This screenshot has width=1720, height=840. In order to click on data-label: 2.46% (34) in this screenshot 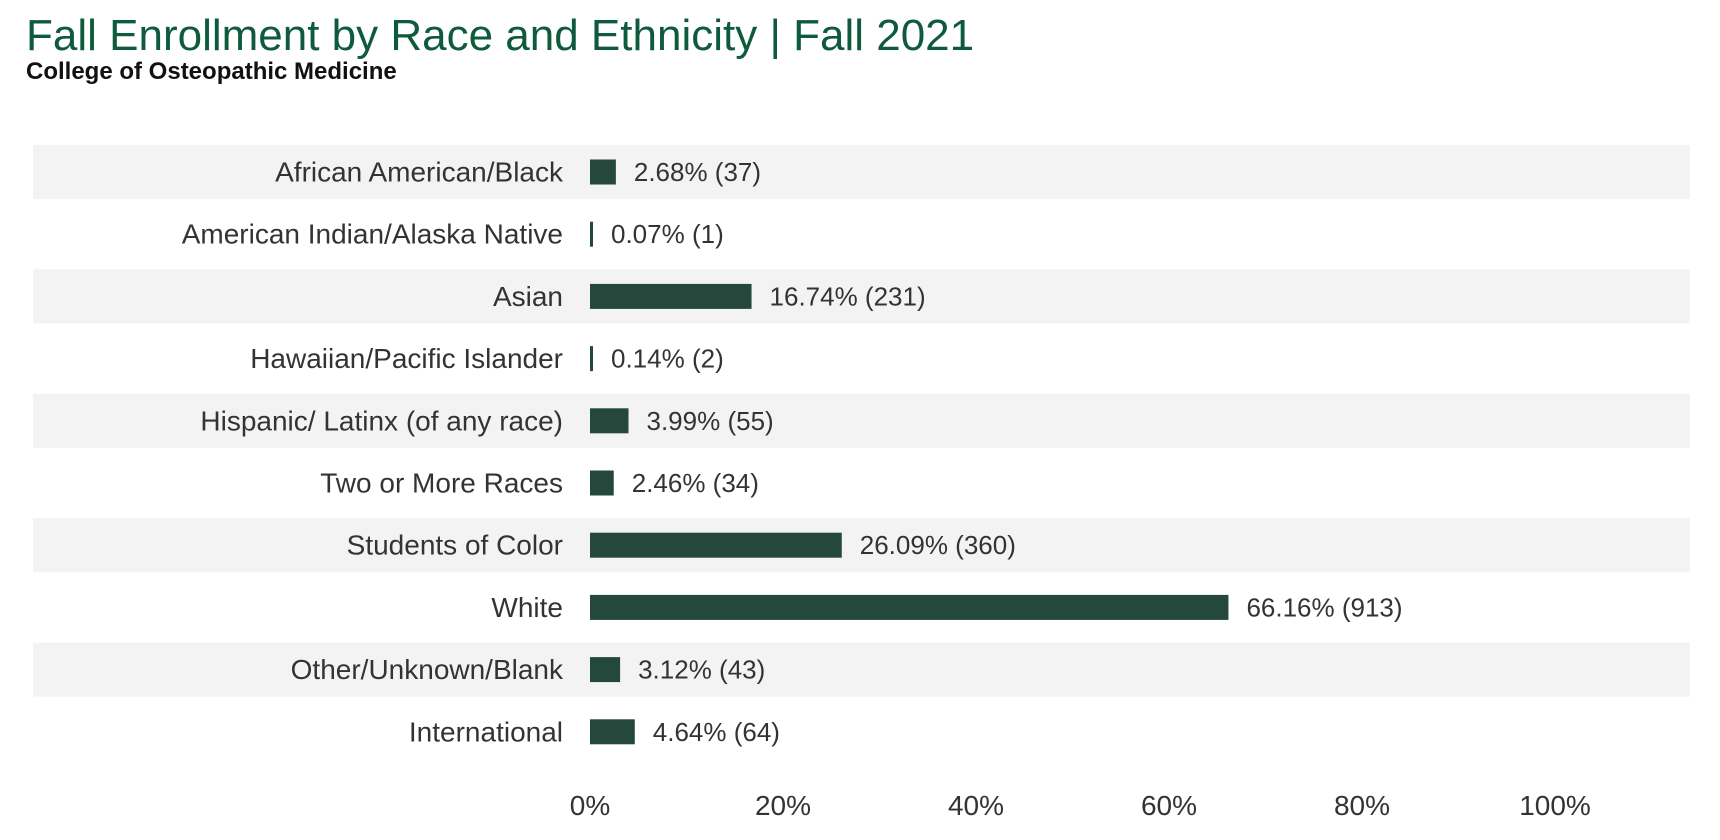, I will do `click(695, 483)`.